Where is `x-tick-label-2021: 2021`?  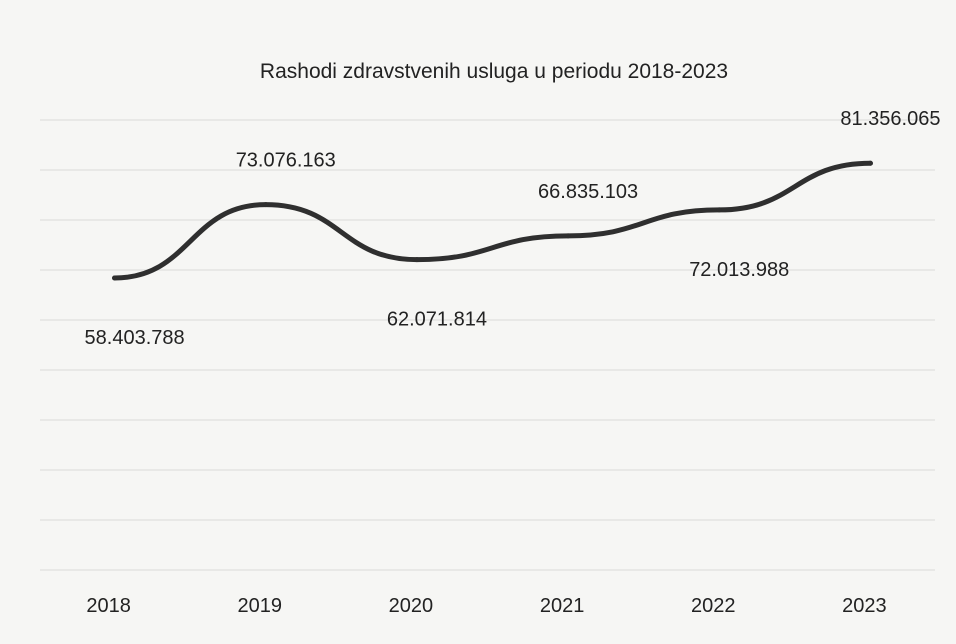 x-tick-label-2021: 2021 is located at coordinates (562, 606).